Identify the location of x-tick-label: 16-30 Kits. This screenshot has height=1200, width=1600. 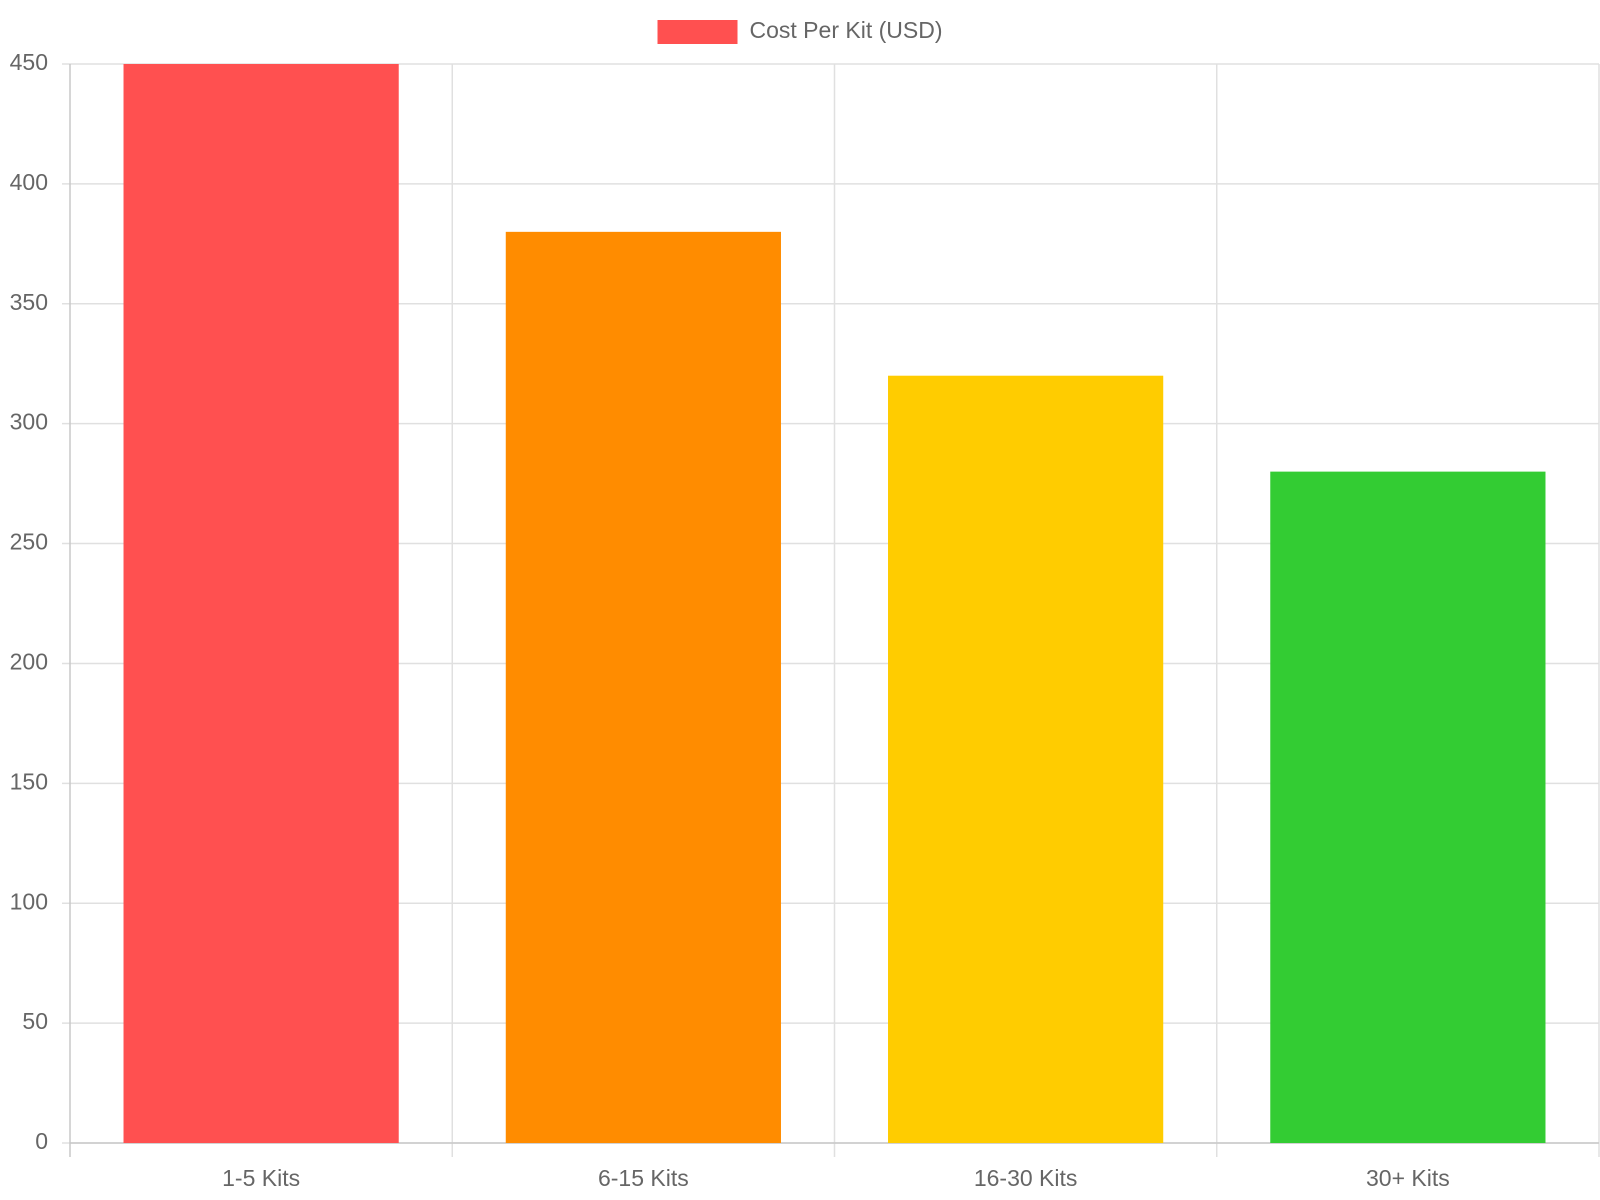
(1026, 1178).